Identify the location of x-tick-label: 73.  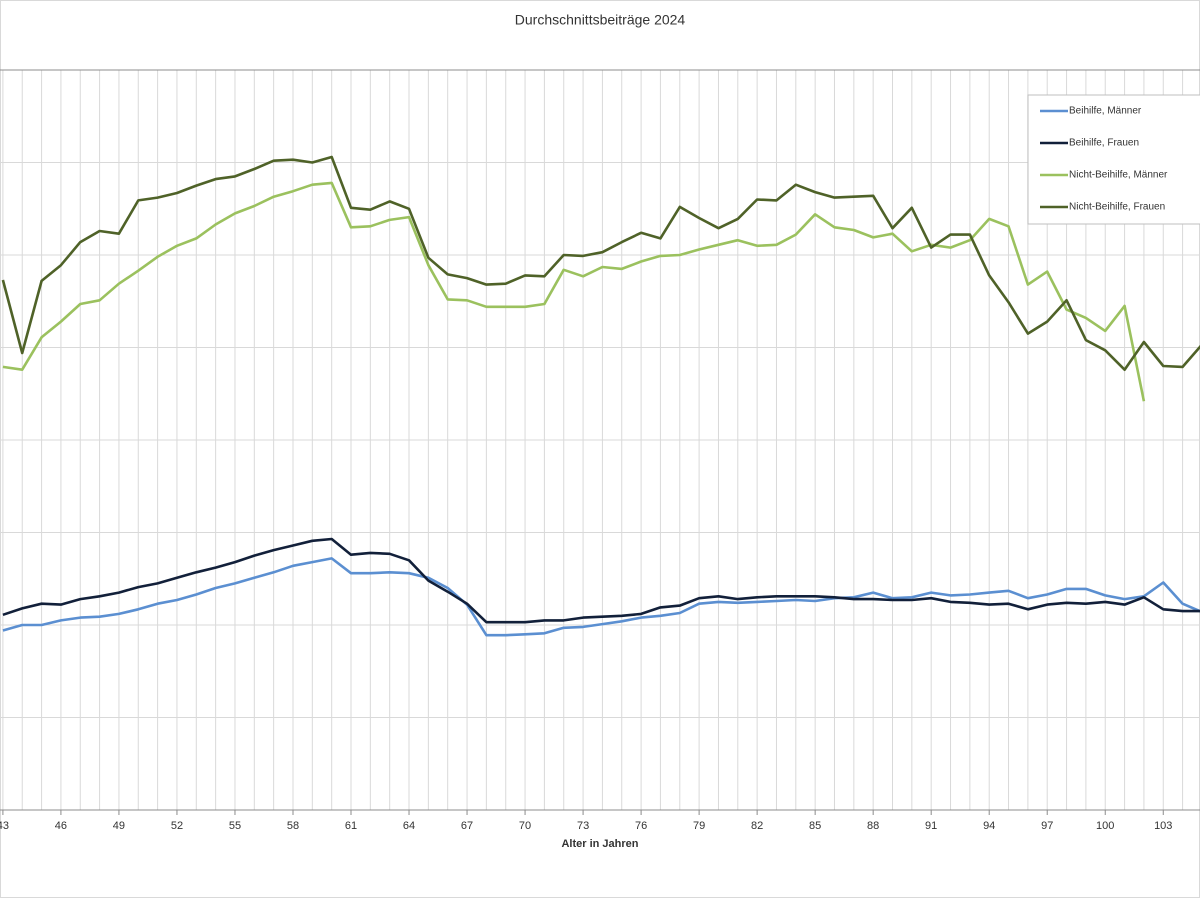
(583, 826).